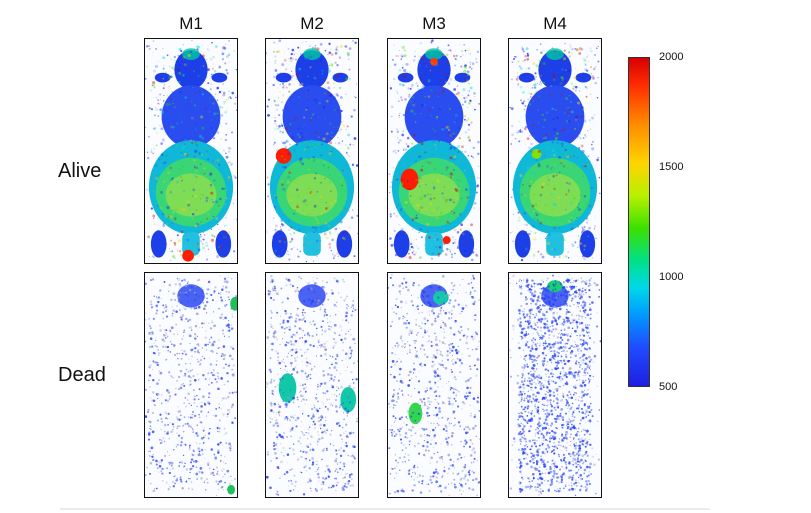 Image resolution: width=811 pixels, height=513 pixels. Describe the element at coordinates (671, 277) in the screenshot. I see `colorbar-tick-1000: 1000` at that location.